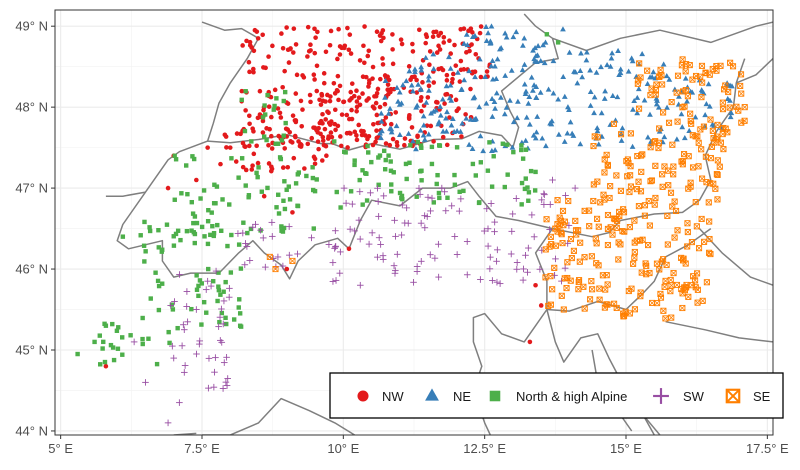 This screenshot has height=470, width=800. I want to click on legend-key-triangle, so click(432, 394).